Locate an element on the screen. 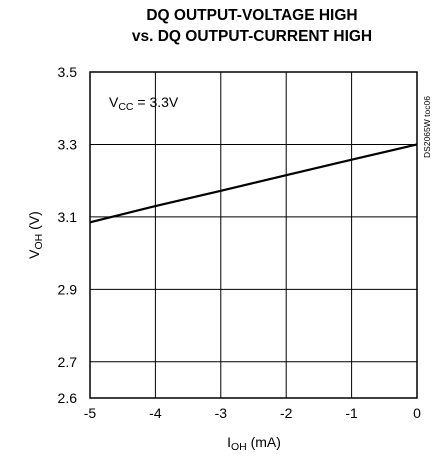 This screenshot has width=437, height=461. chart-title-line2: vs. DQ OUTPUT-CURRENT HIGH is located at coordinates (252, 36).